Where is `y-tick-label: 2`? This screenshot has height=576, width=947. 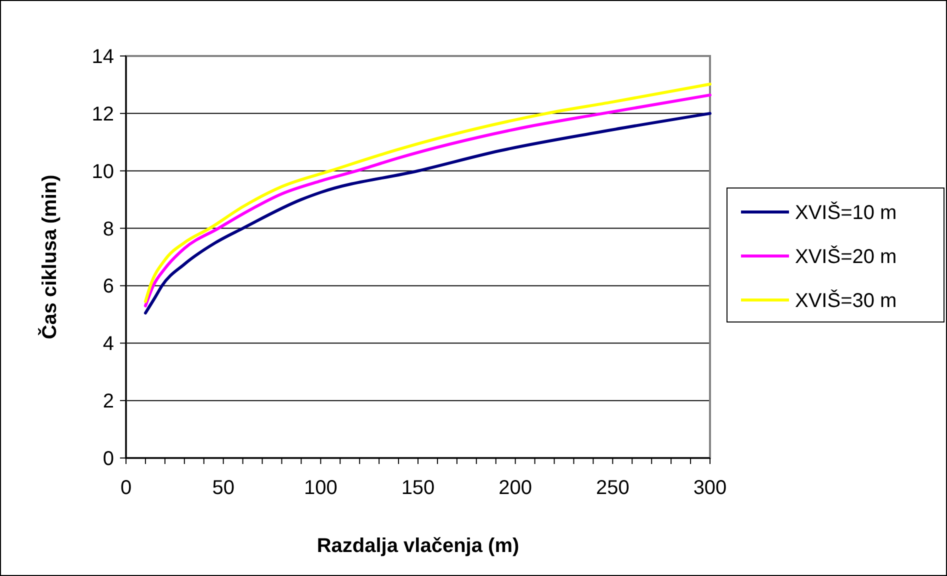 y-tick-label: 2 is located at coordinates (108, 401).